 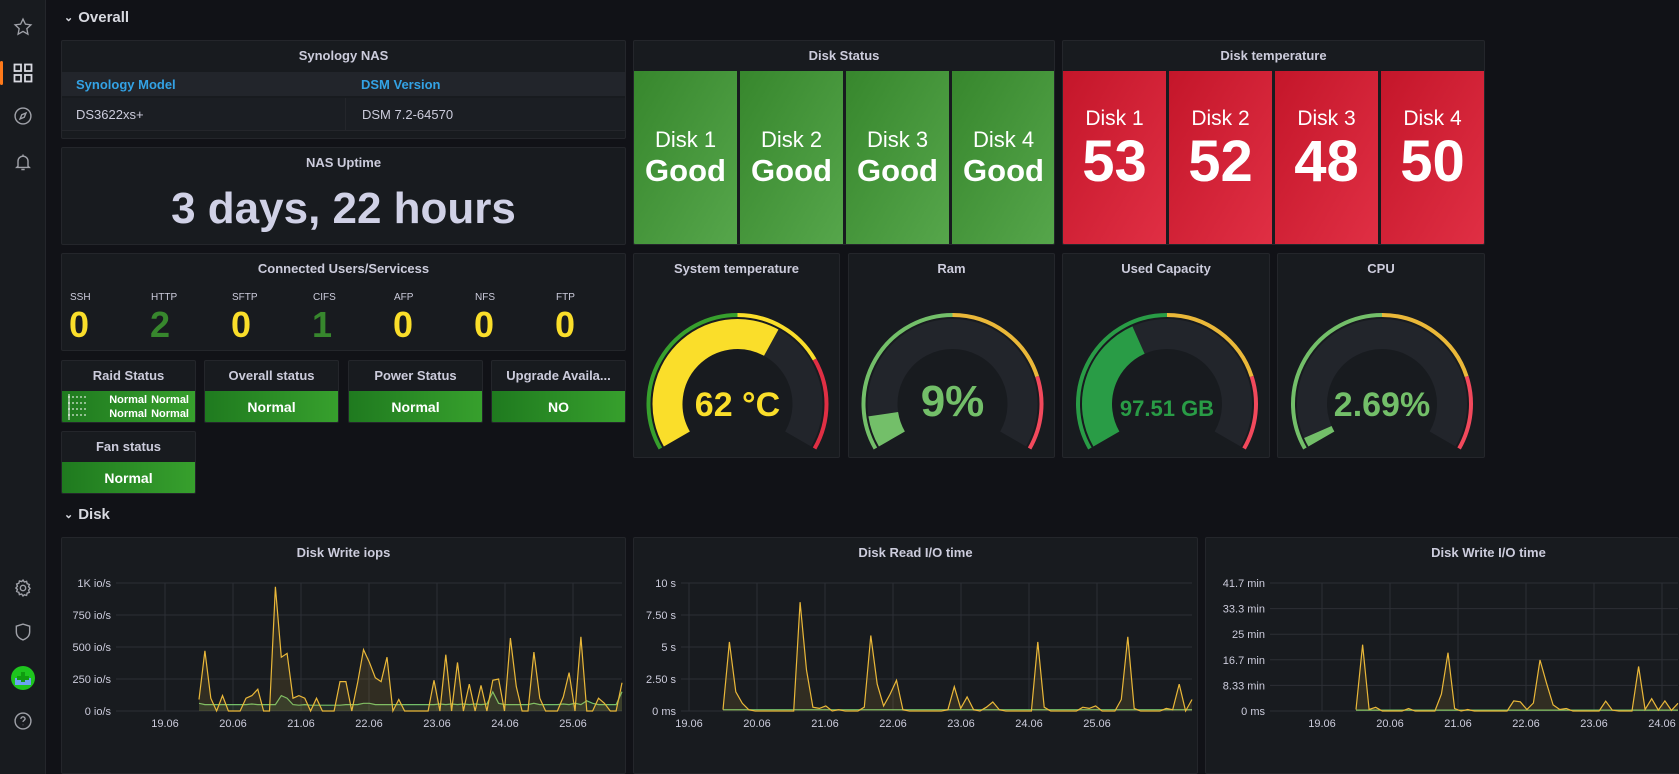 I want to click on stat-label-afp: AFP, so click(x=404, y=297).